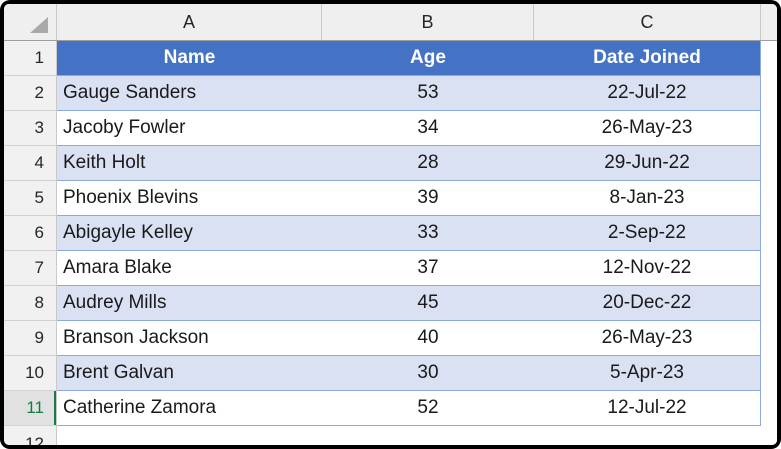 Image resolution: width=781 pixels, height=449 pixels. I want to click on table-header-row: 1 Name Age Date Joined, so click(390, 58).